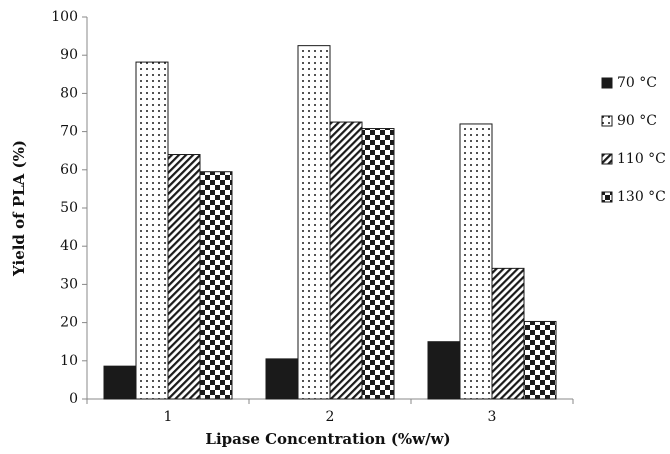 This screenshot has height=454, width=670. Describe the element at coordinates (73, 399) in the screenshot. I see `y-tick-label: 0` at that location.